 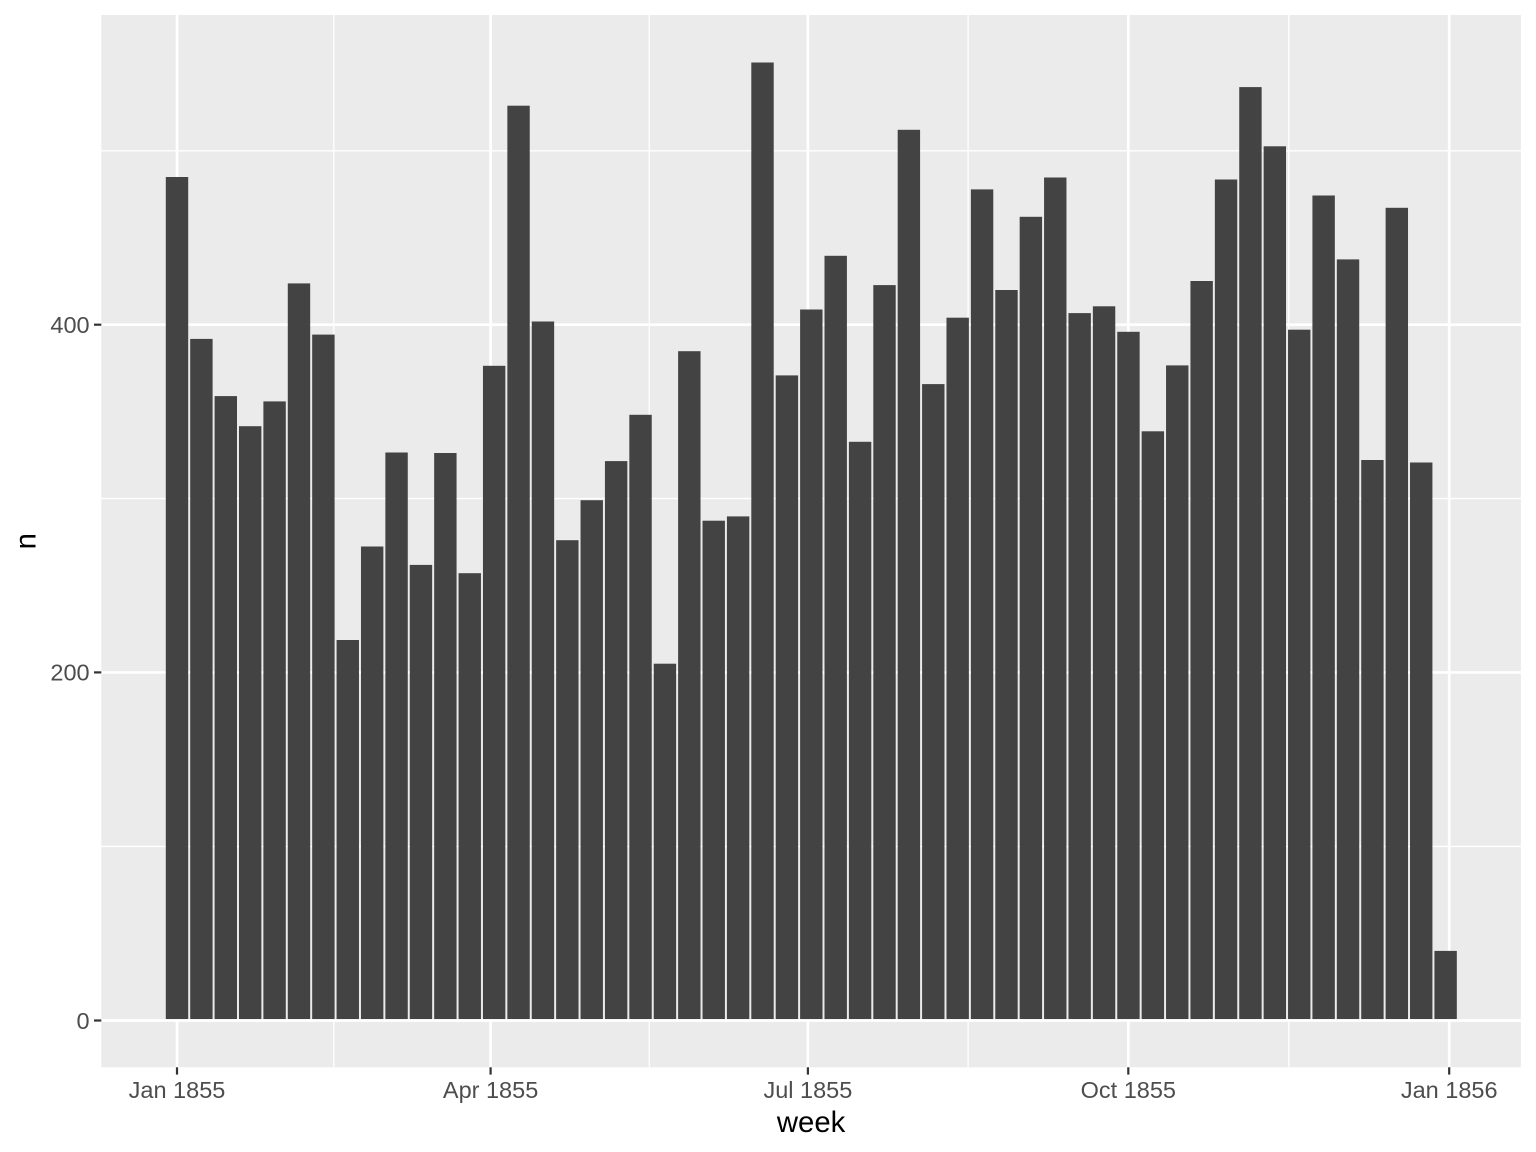 I want to click on svg-text: Apr 1855, so click(x=490, y=1090).